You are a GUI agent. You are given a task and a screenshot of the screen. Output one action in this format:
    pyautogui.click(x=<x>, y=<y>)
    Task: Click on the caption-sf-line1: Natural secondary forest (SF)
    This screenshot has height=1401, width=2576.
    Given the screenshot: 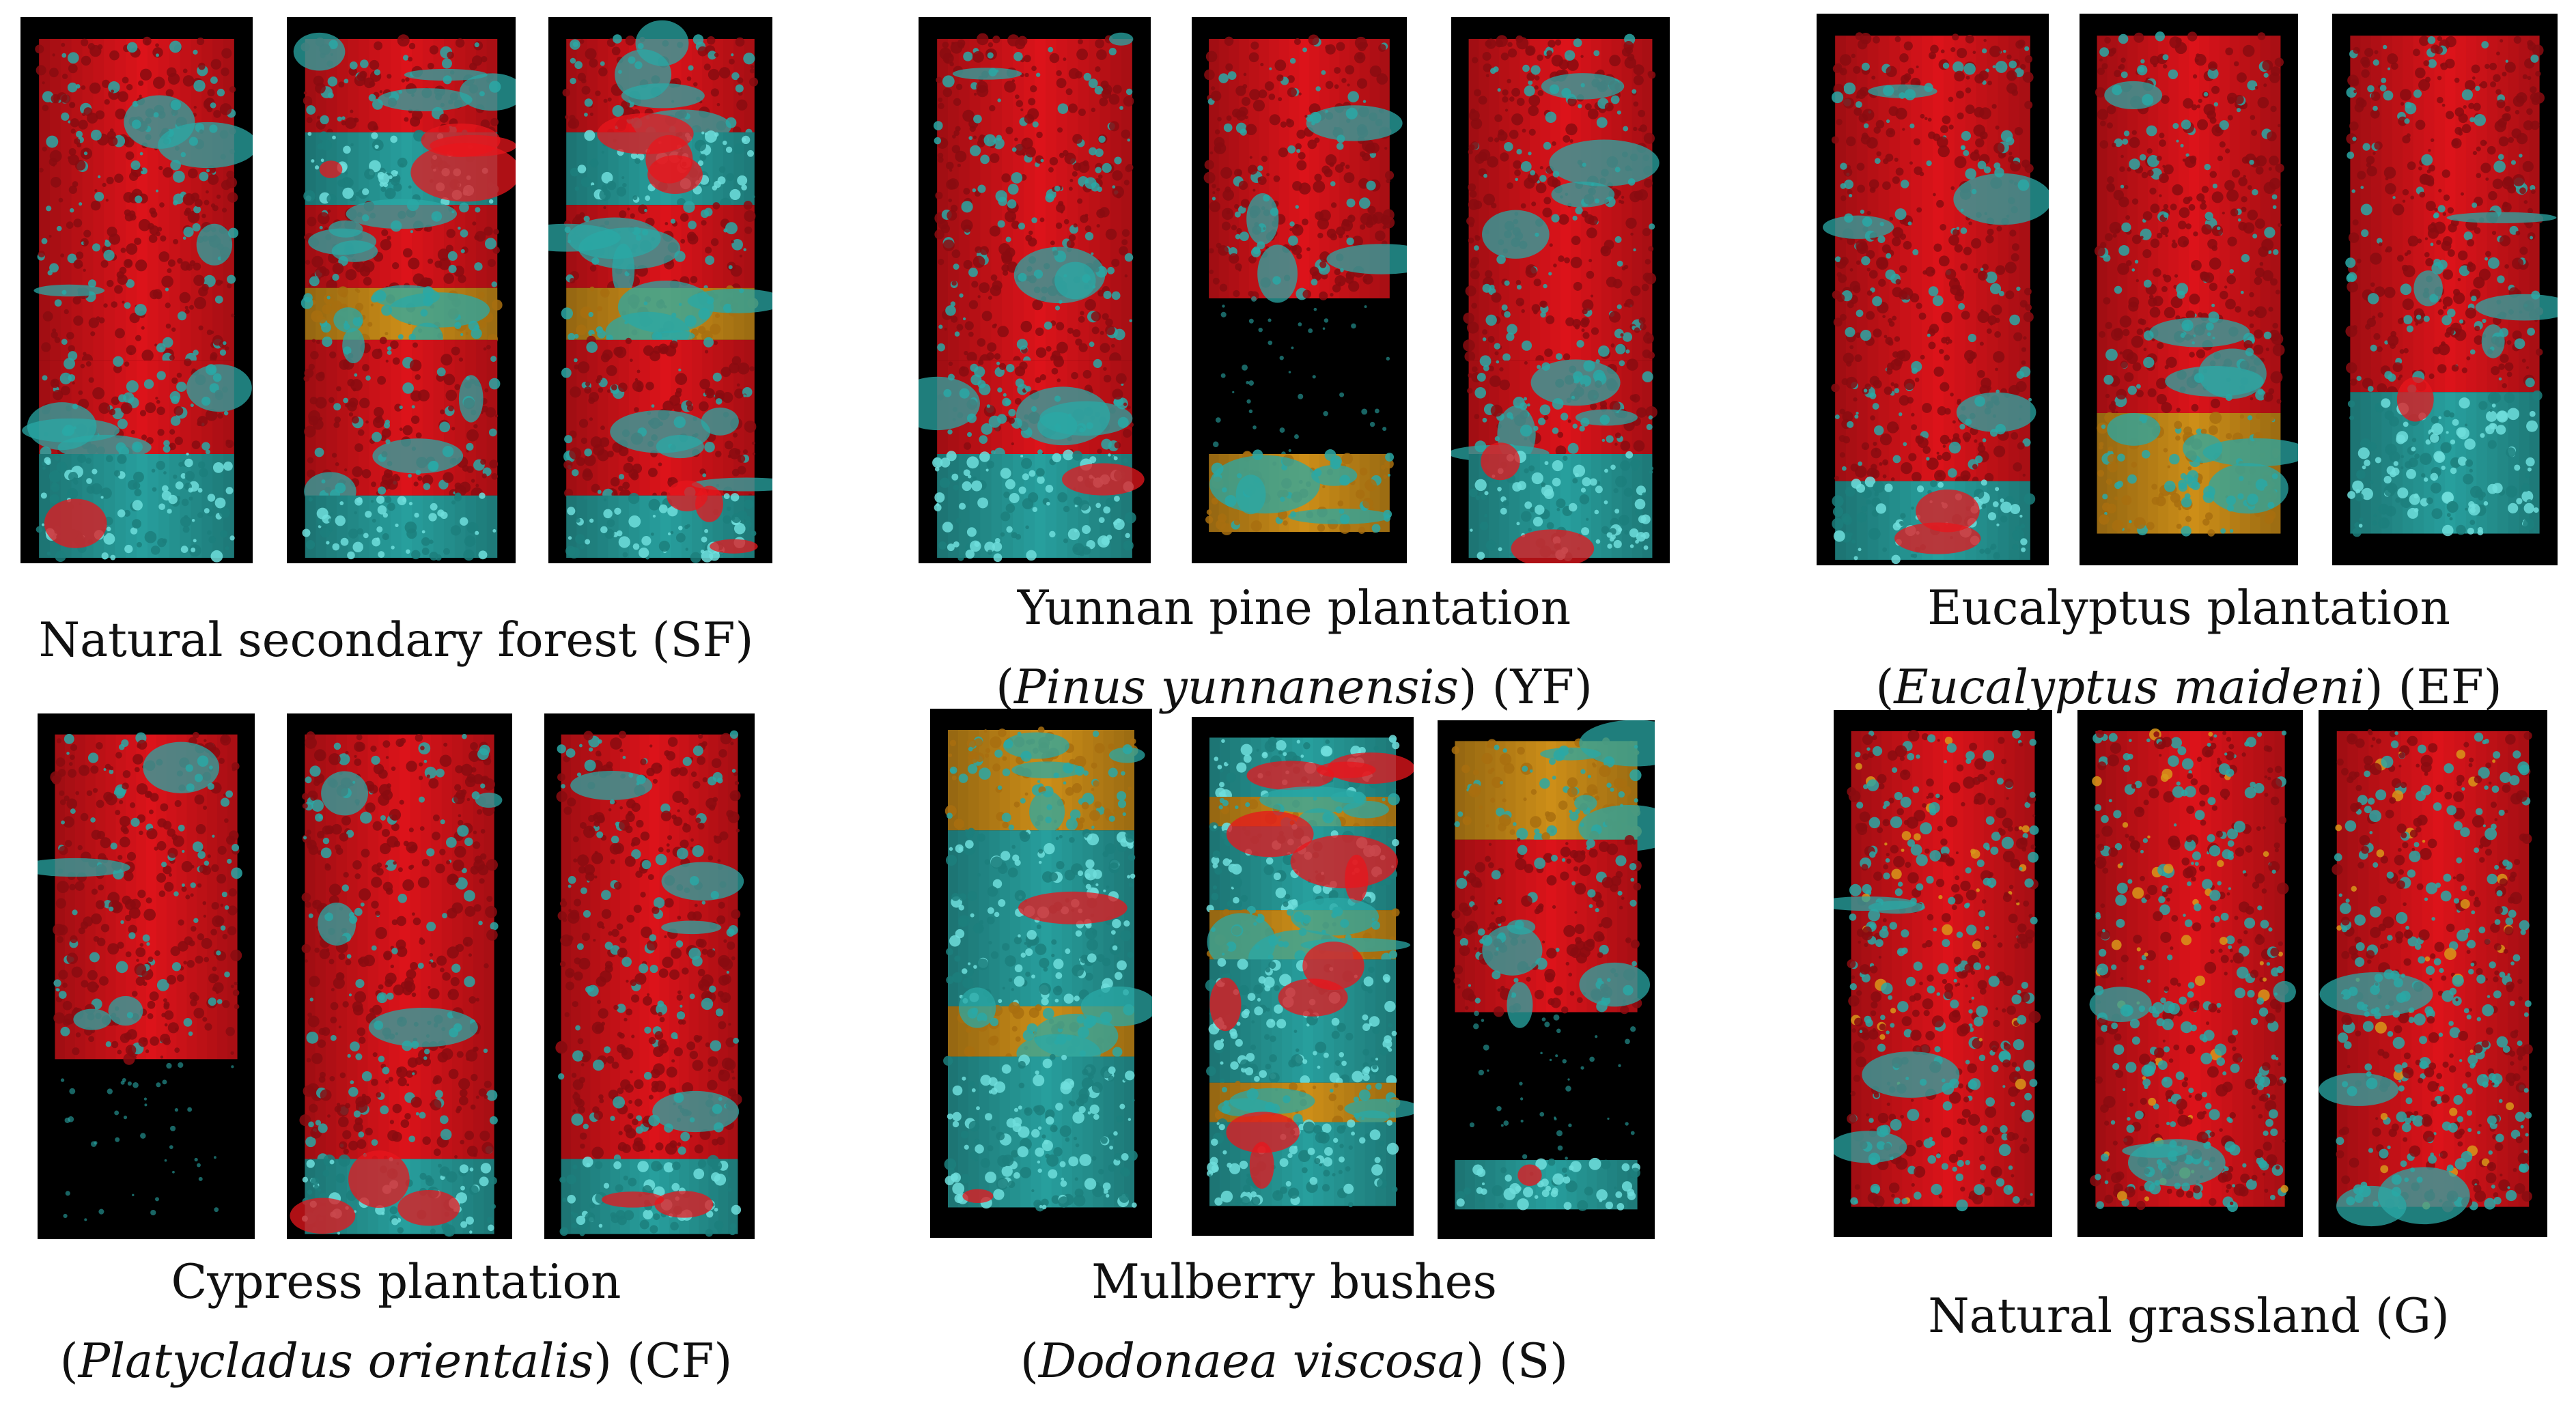 What is the action you would take?
    pyautogui.click(x=396, y=640)
    